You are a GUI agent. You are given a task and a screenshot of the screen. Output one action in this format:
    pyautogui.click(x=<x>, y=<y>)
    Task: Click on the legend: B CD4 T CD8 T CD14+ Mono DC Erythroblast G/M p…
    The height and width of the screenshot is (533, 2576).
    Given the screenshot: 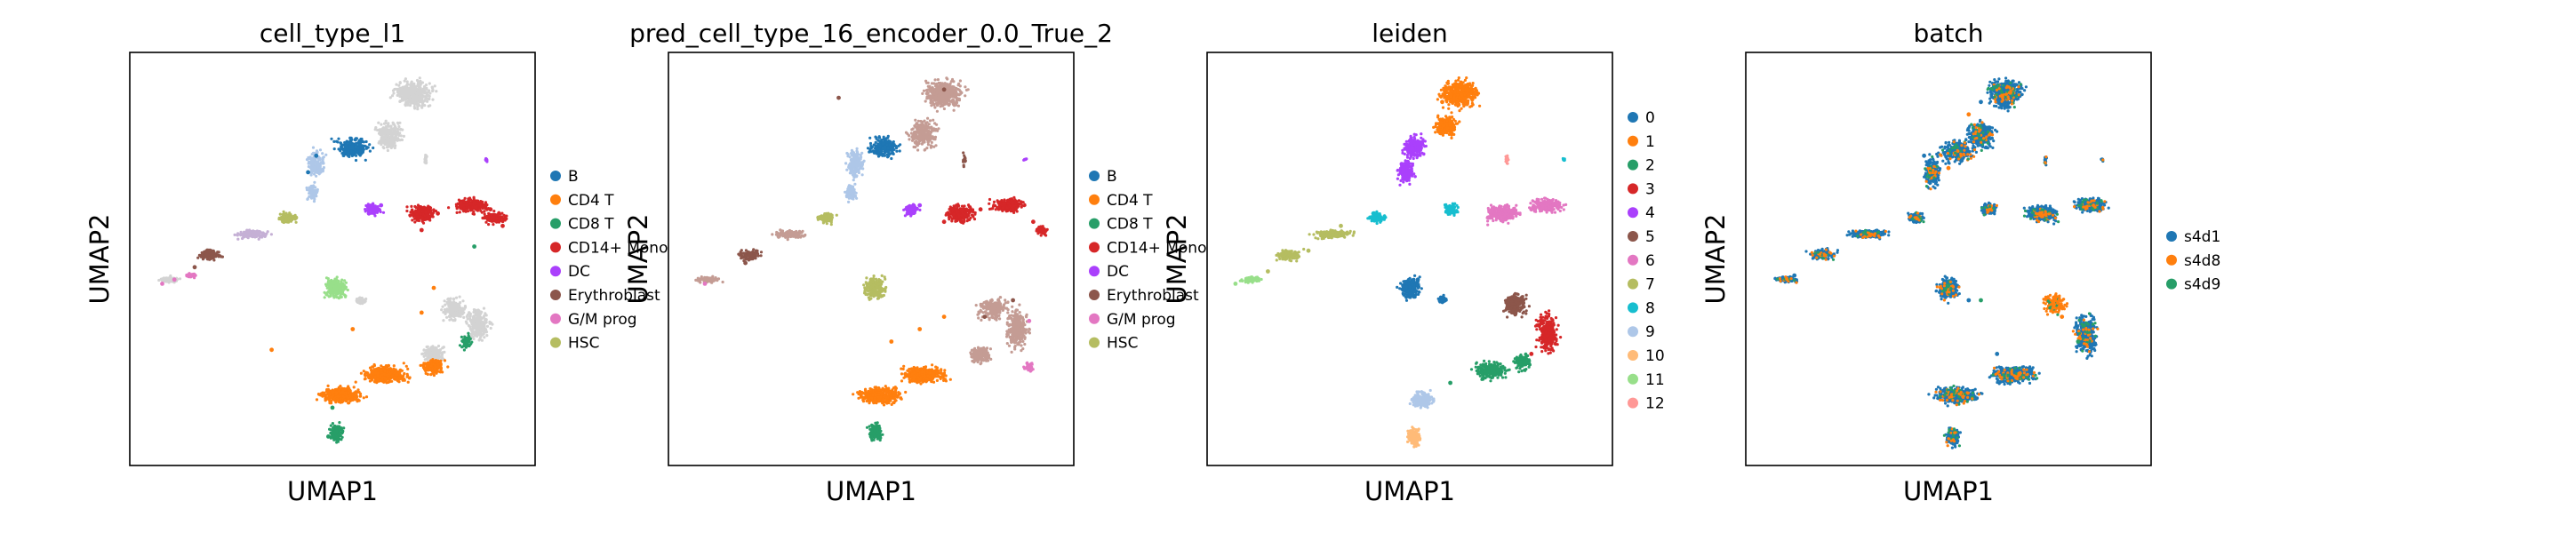 What is the action you would take?
    pyautogui.click(x=609, y=260)
    